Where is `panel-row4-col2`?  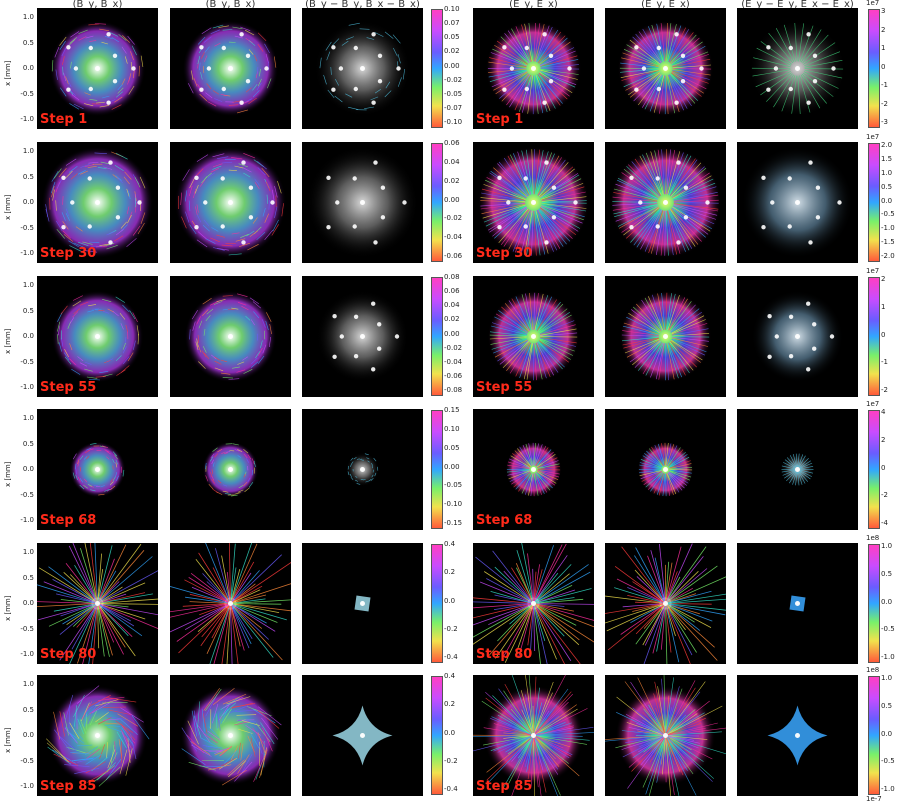
panel-row4-col2 is located at coordinates (230, 469).